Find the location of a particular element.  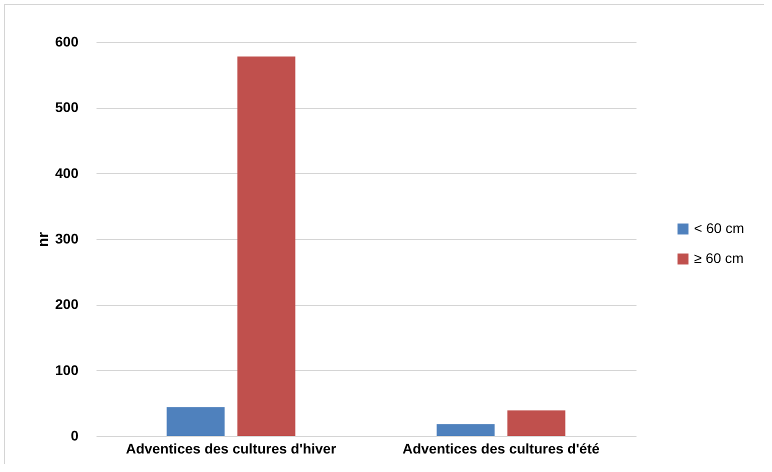

x-tick-label: Adventices des cultures d'été is located at coordinates (501, 448).